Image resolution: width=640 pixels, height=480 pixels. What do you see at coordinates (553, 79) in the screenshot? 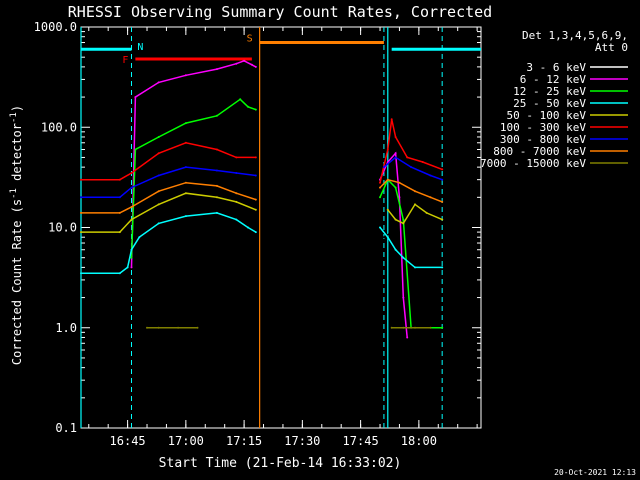
I see `legend-entry-label: 6 - 12 keV` at bounding box center [553, 79].